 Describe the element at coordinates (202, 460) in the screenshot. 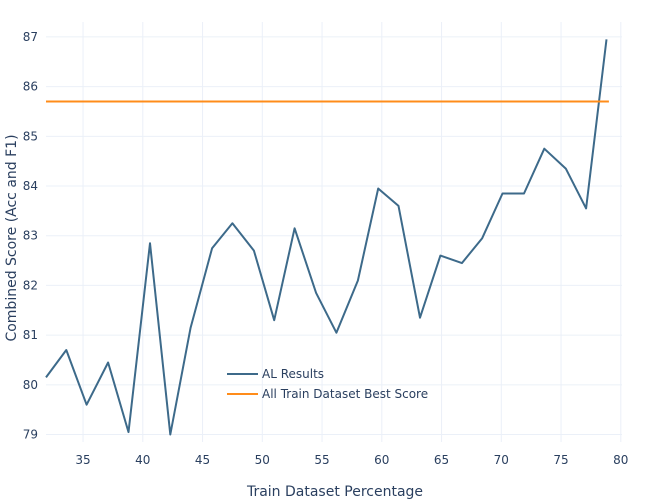

I see `x-tick-label: 45` at that location.